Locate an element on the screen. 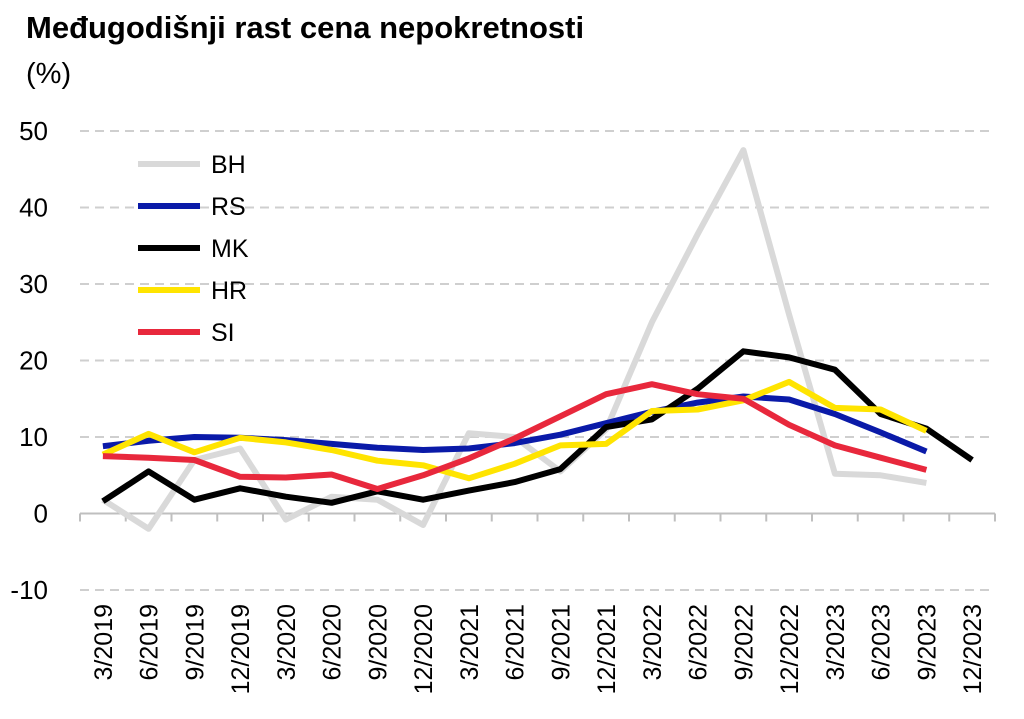  x-tick-label: 9/2021 is located at coordinates (561, 642).